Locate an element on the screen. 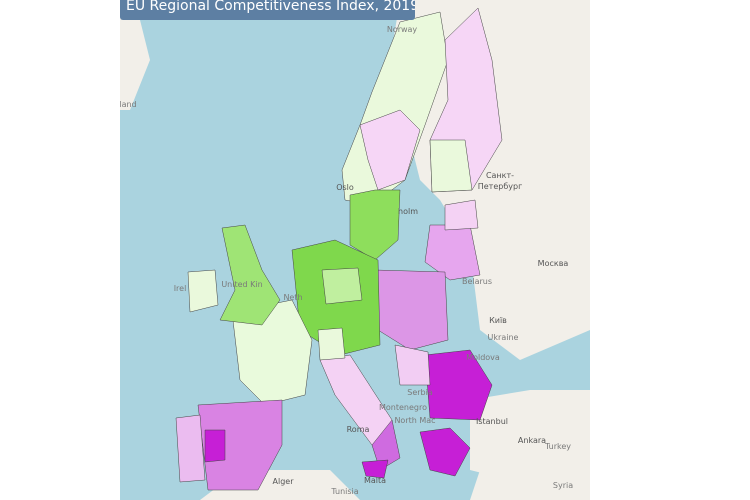  place-label: Москва is located at coordinates (553, 263).